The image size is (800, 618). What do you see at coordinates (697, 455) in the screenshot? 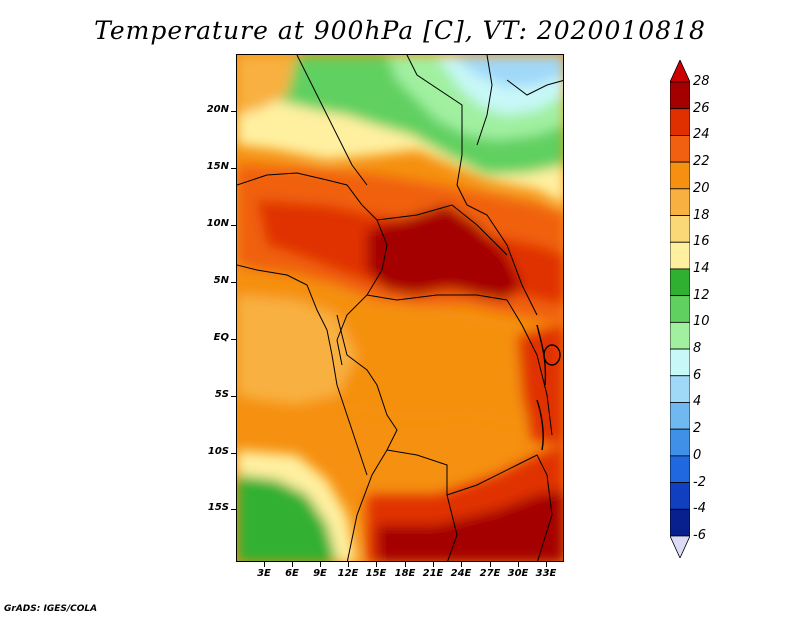
I see `color-bar-label: 0` at bounding box center [697, 455].